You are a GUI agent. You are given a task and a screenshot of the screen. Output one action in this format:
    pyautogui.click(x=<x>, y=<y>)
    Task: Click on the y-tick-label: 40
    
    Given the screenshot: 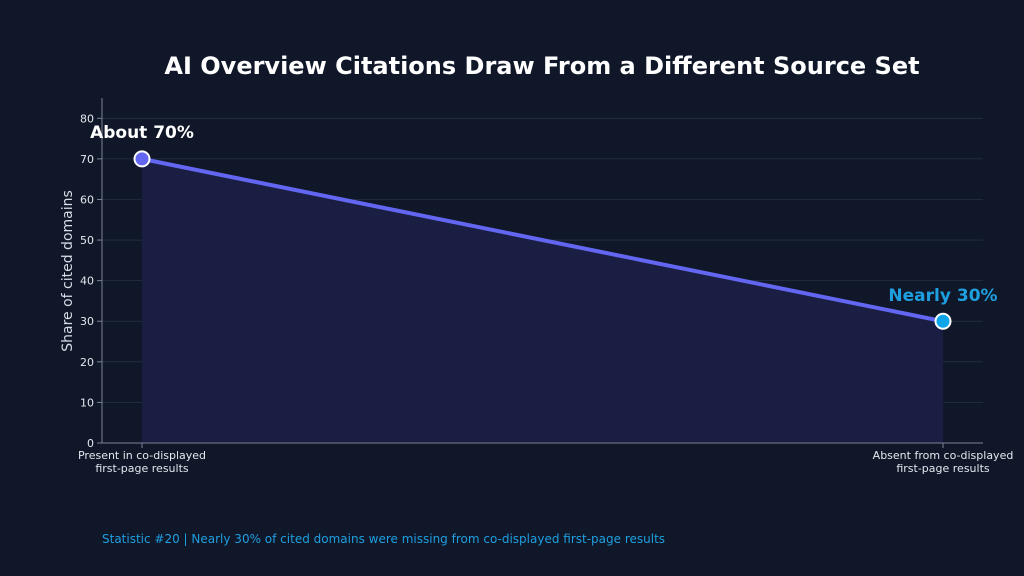 What is the action you would take?
    pyautogui.click(x=87, y=281)
    